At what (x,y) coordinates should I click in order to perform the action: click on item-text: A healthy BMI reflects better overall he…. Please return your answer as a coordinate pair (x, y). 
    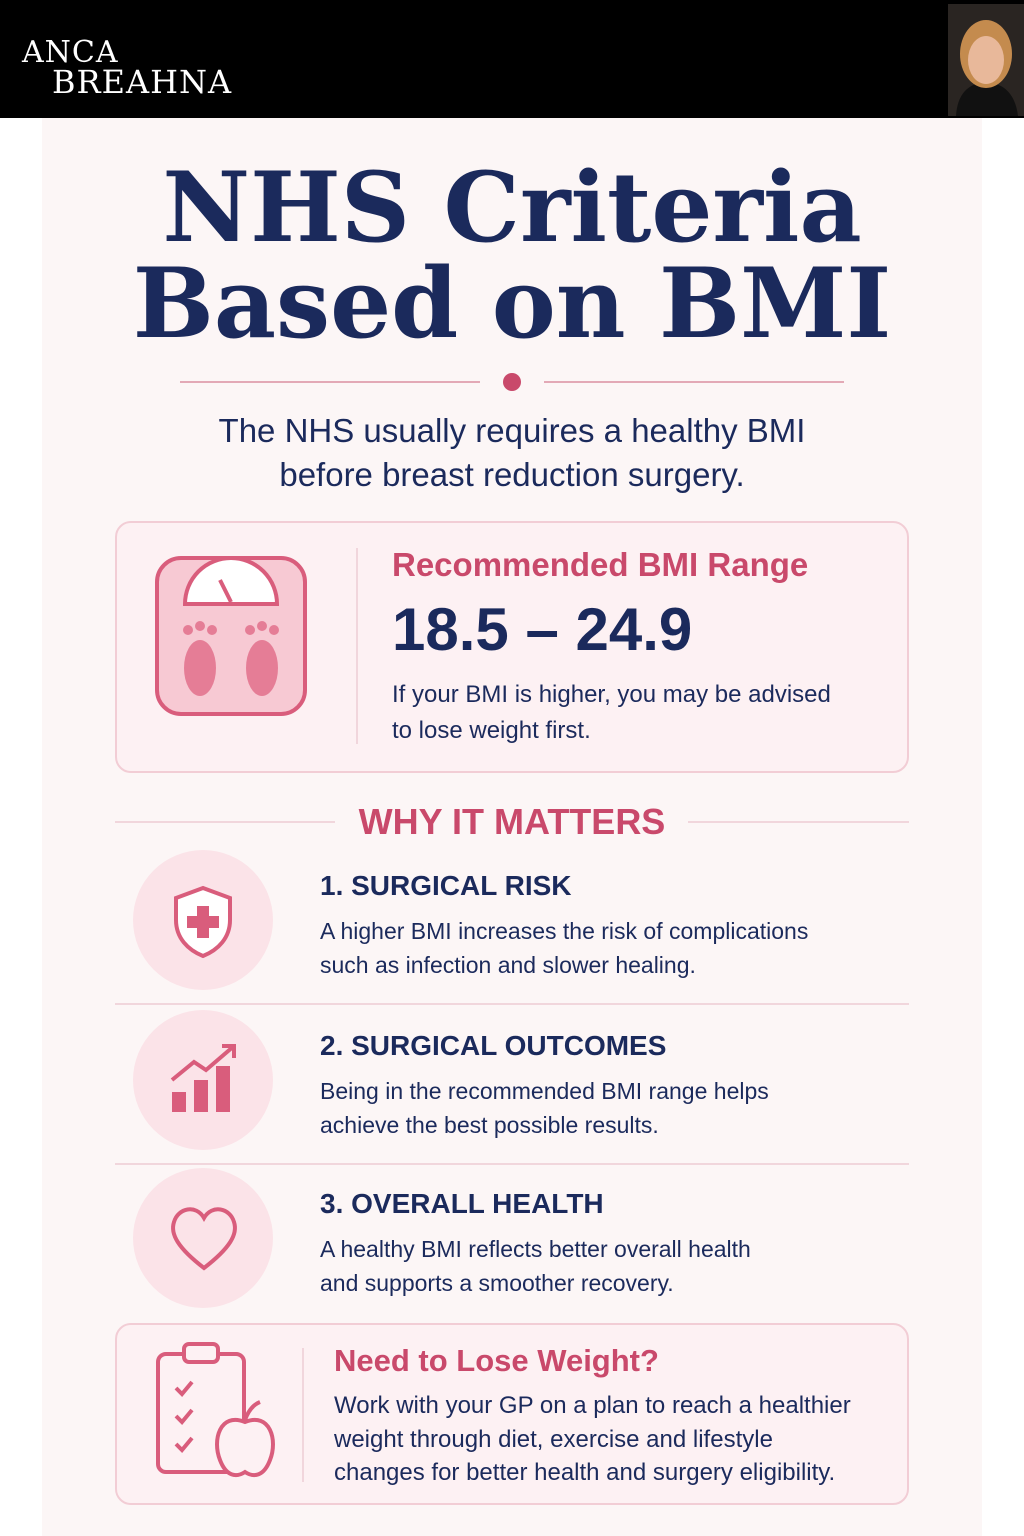
    Looking at the image, I should click on (535, 1249).